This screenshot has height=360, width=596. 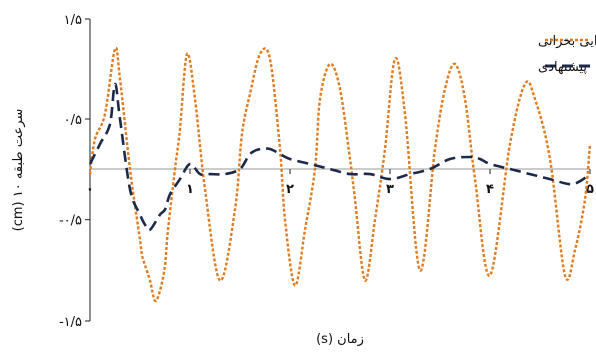 What do you see at coordinates (567, 54) in the screenshot?
I see `legend: میرایی بحرانی پیشنهادی` at bounding box center [567, 54].